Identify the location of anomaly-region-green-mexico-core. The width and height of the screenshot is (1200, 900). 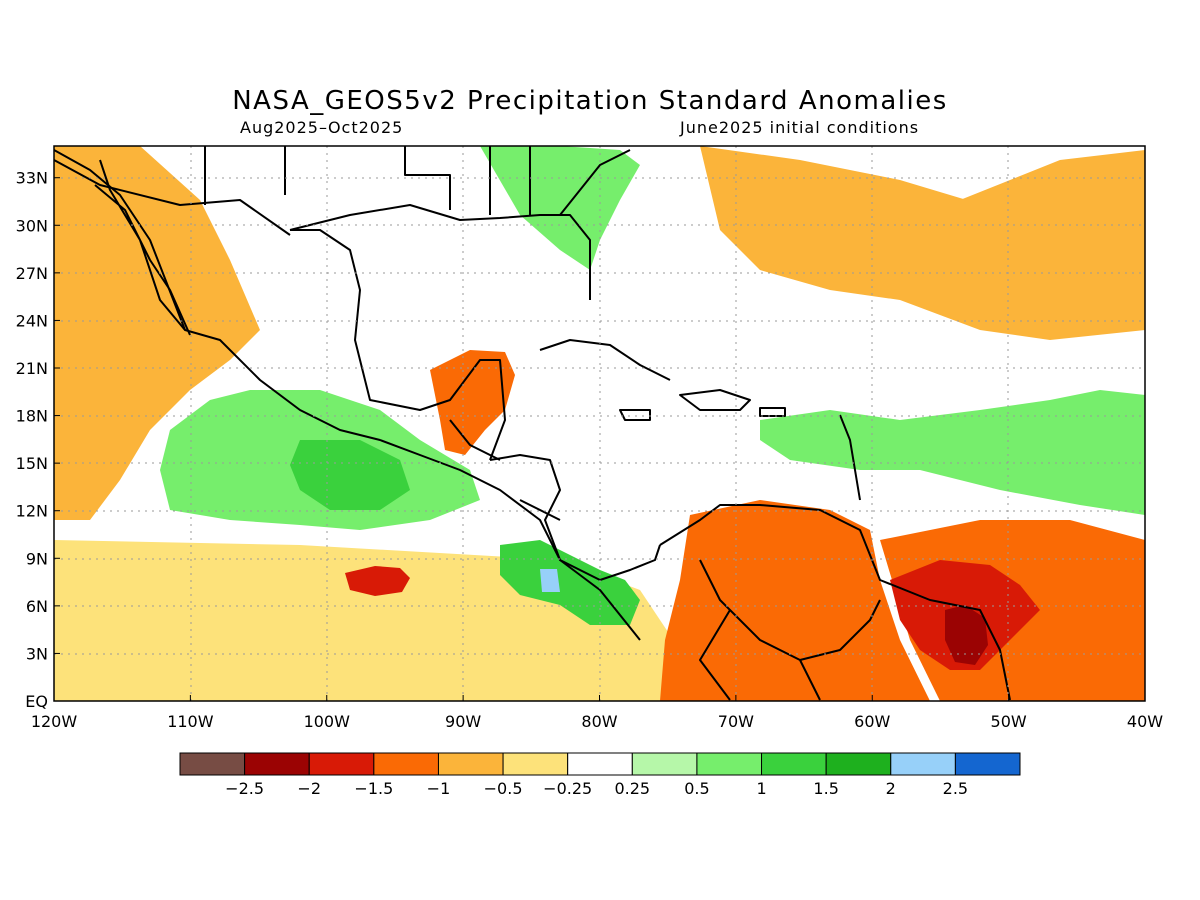
(350, 475).